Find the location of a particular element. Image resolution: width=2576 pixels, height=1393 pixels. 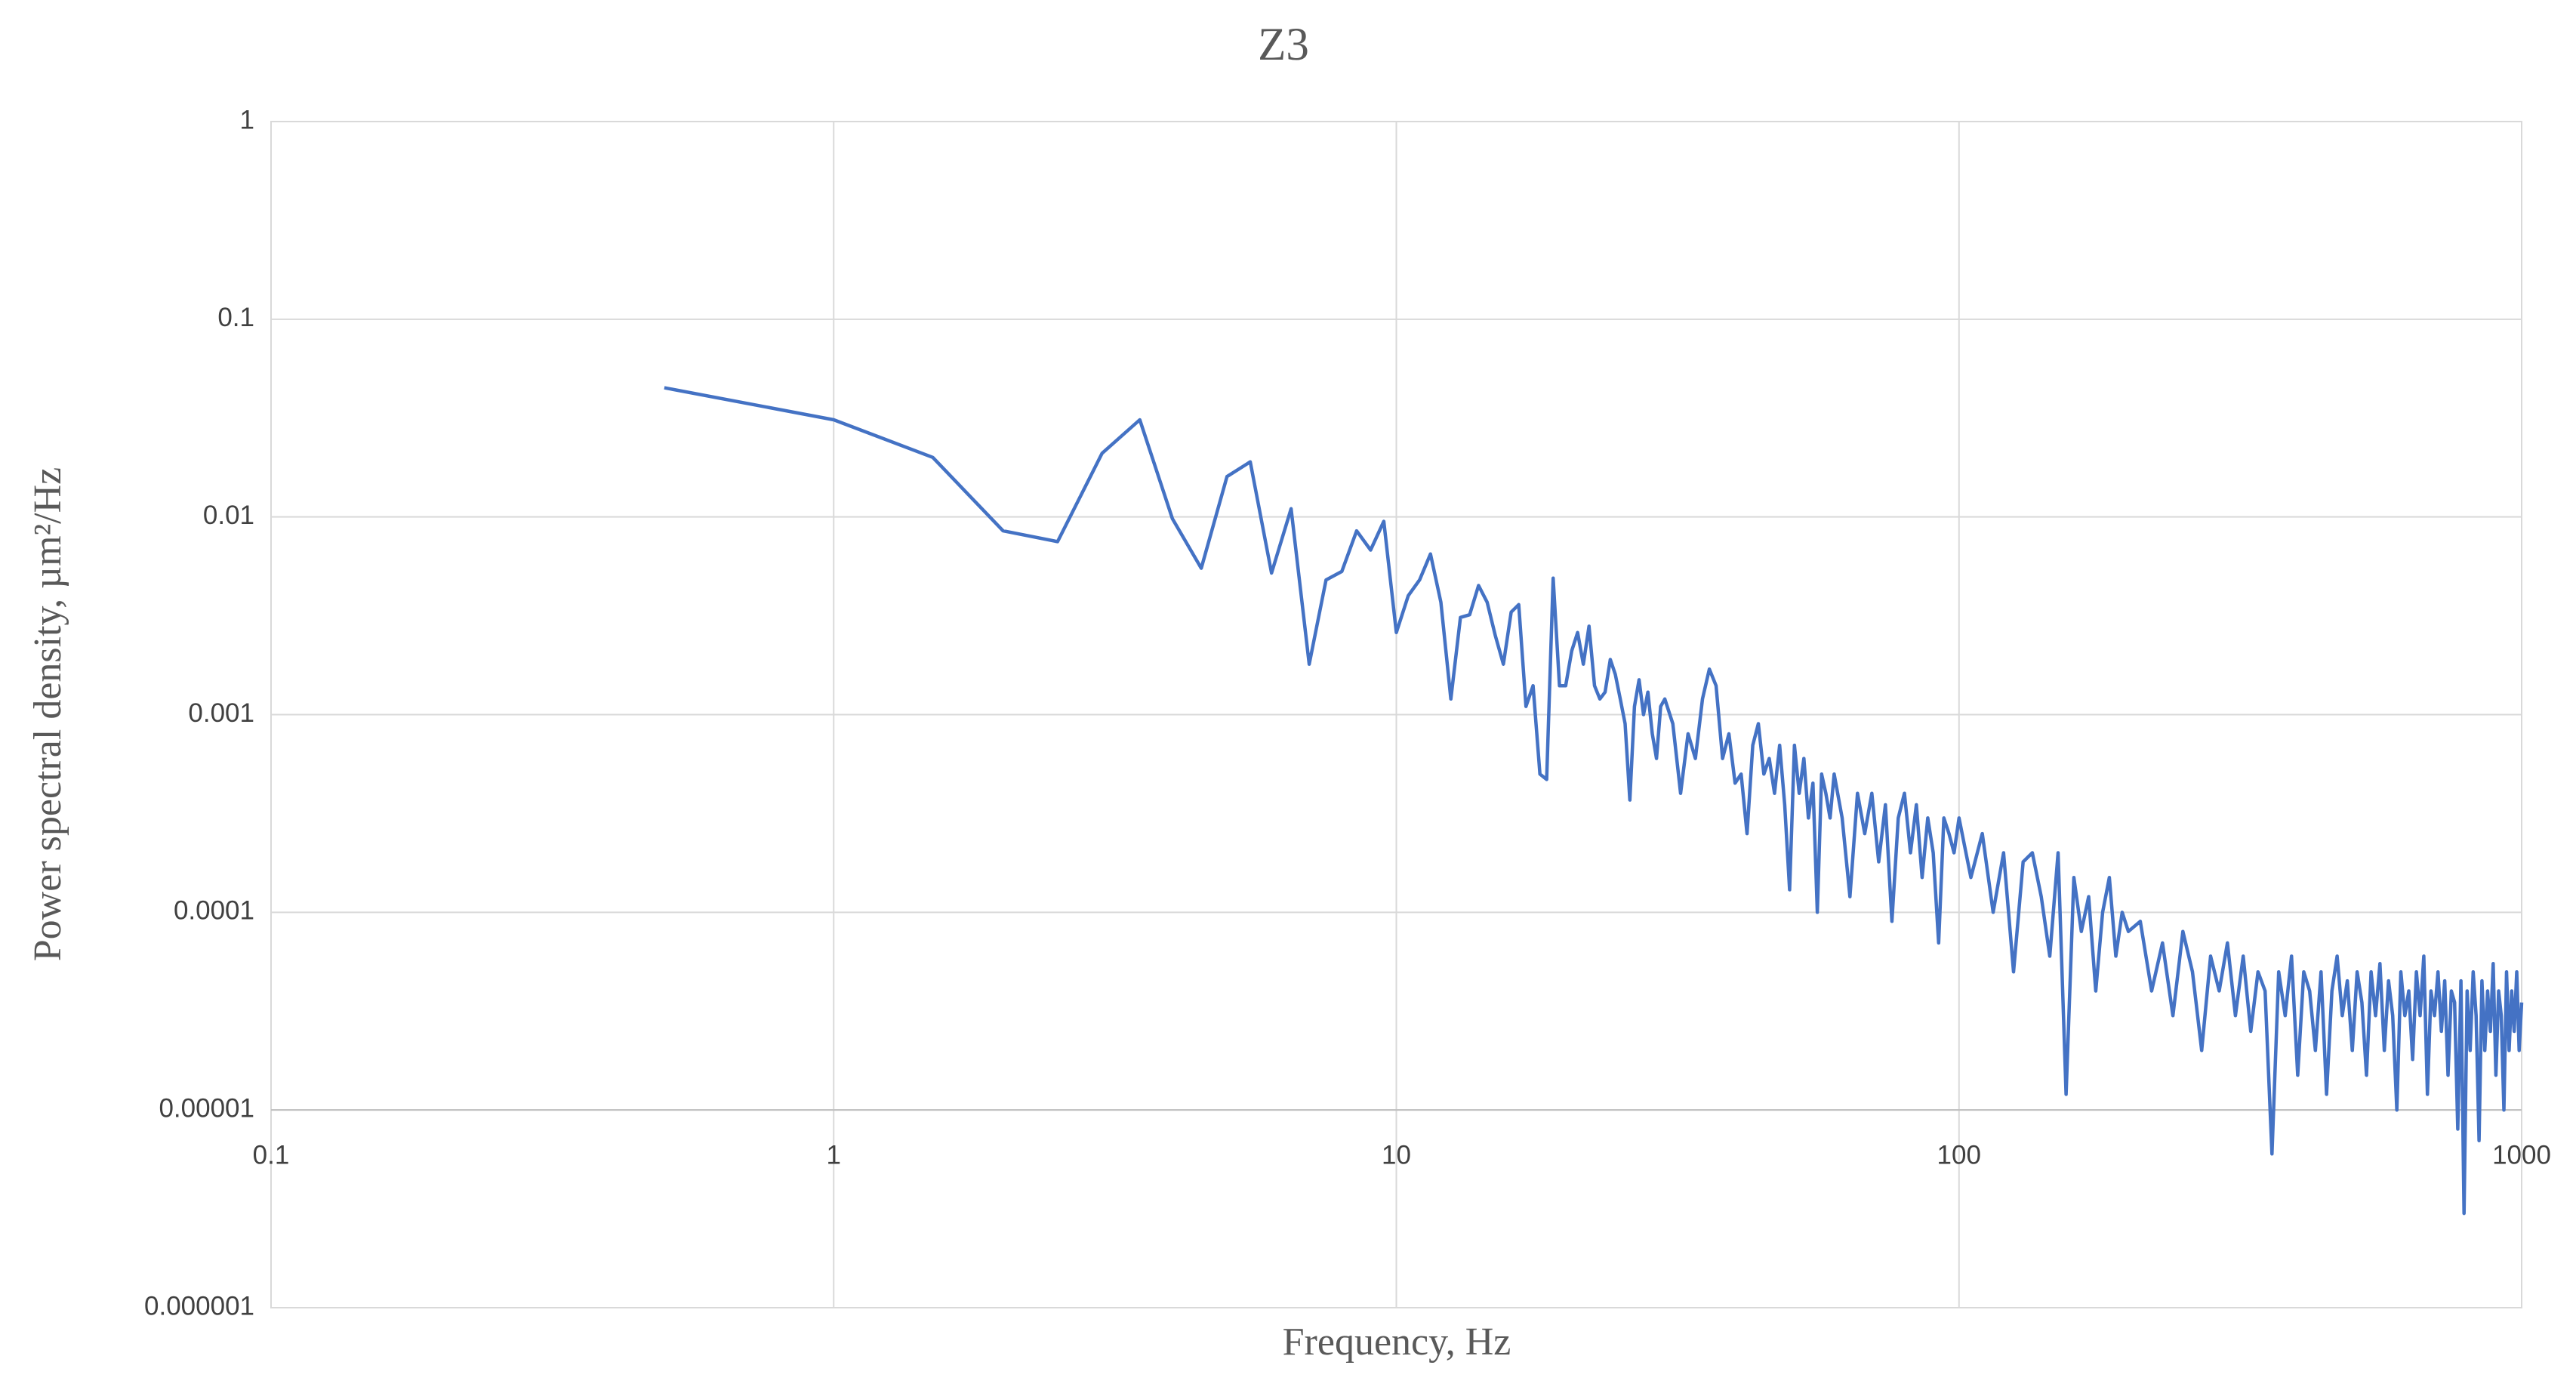

x-tick-label: 10 is located at coordinates (1396, 1155).